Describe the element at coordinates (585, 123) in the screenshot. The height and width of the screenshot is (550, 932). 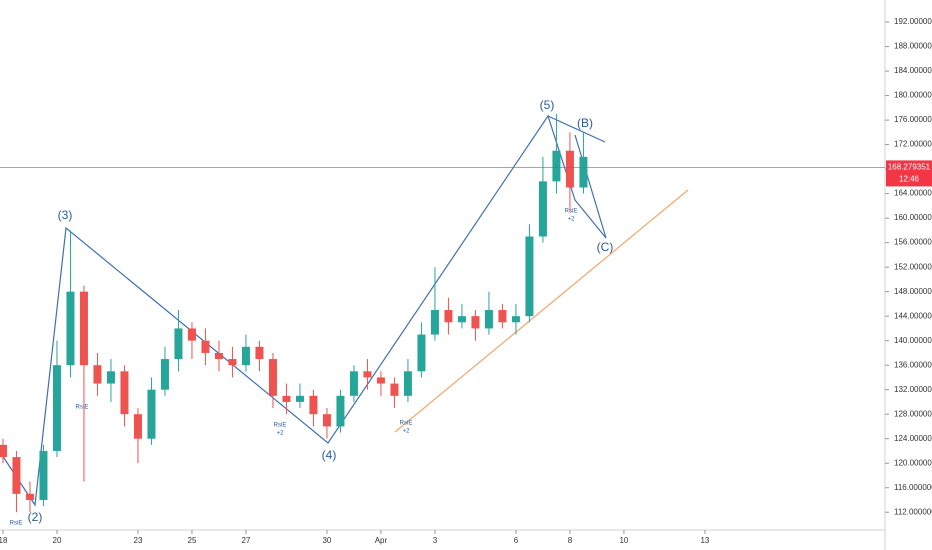
I see `wave-label: (B)` at that location.